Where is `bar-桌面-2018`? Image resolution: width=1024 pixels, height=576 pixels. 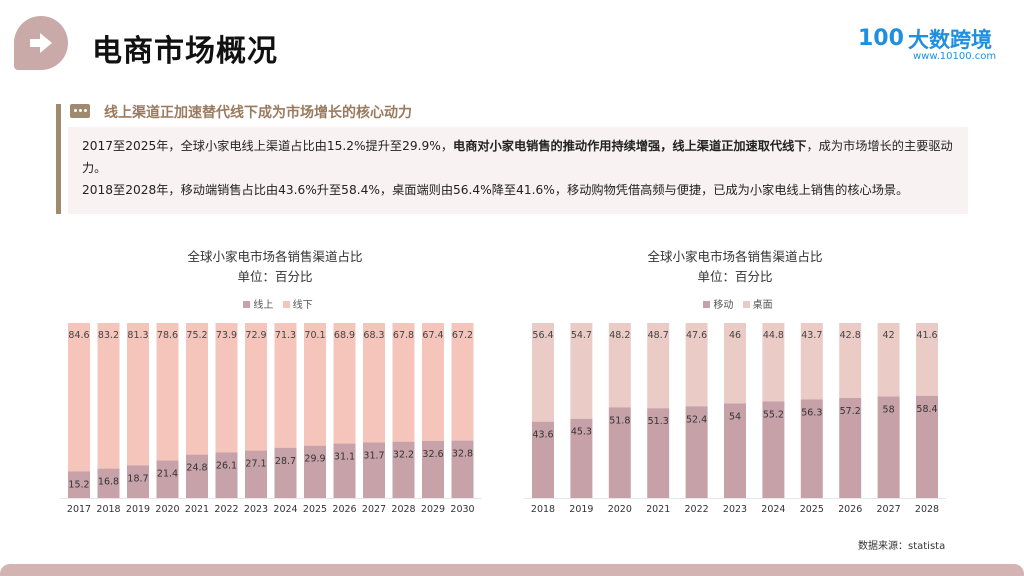
bar-桌面-2018 is located at coordinates (543, 372).